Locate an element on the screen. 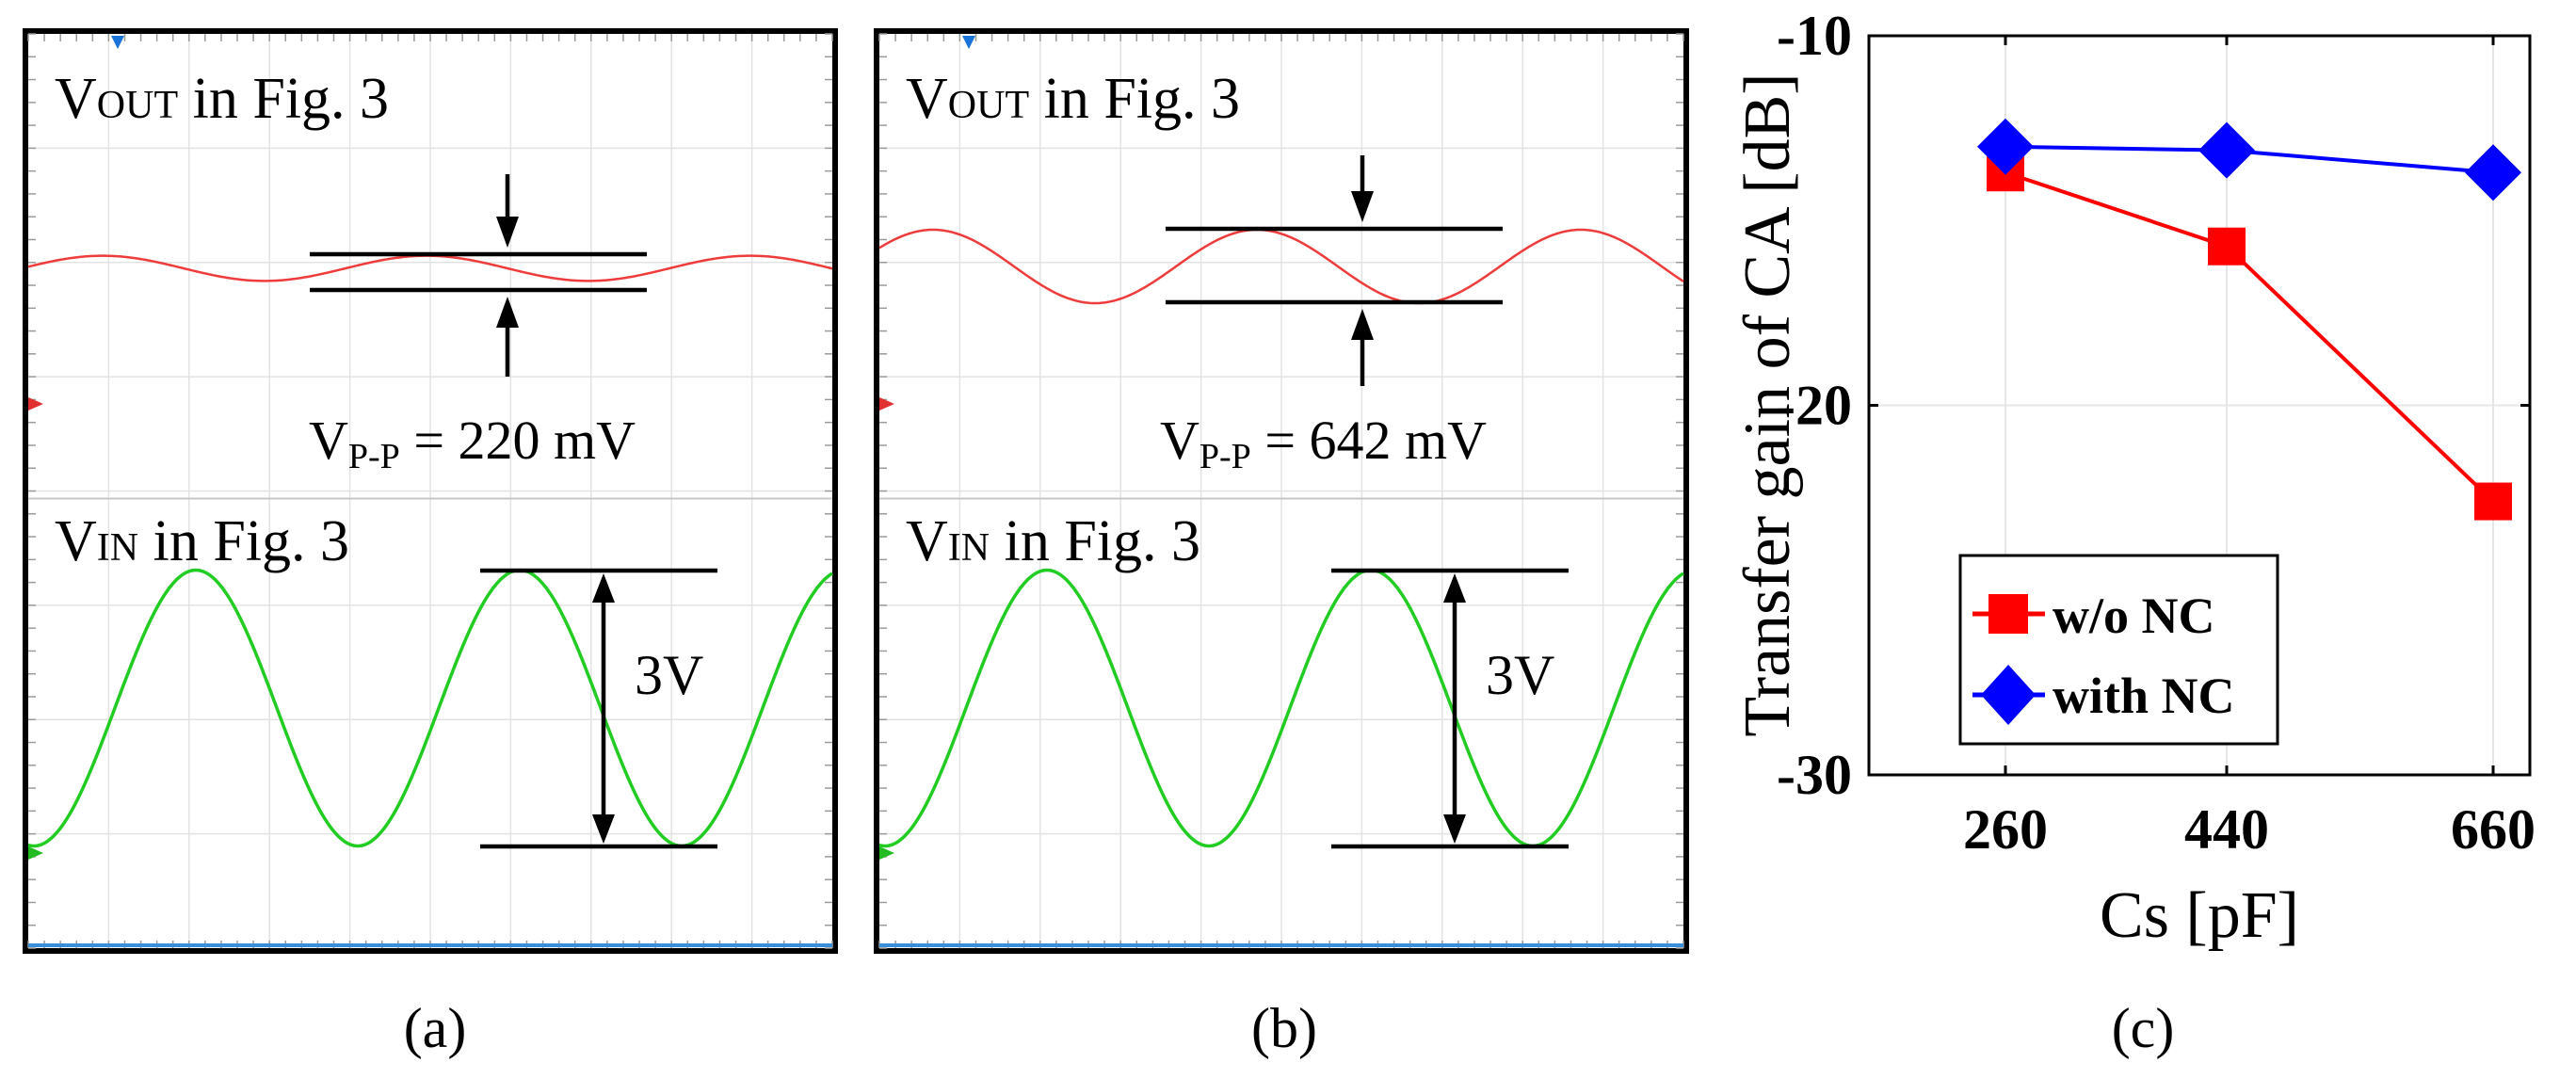 This screenshot has width=2576, height=1079. y-tick-label: -20 is located at coordinates (1814, 406).